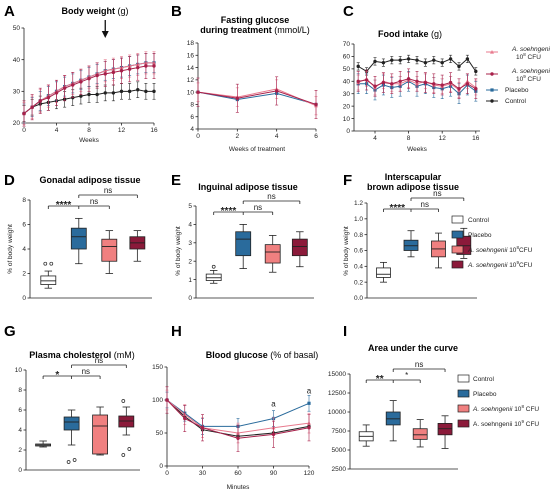 The width and height of the screenshot is (550, 499). I want to click on legend-swatch-s8, so click(457, 249).